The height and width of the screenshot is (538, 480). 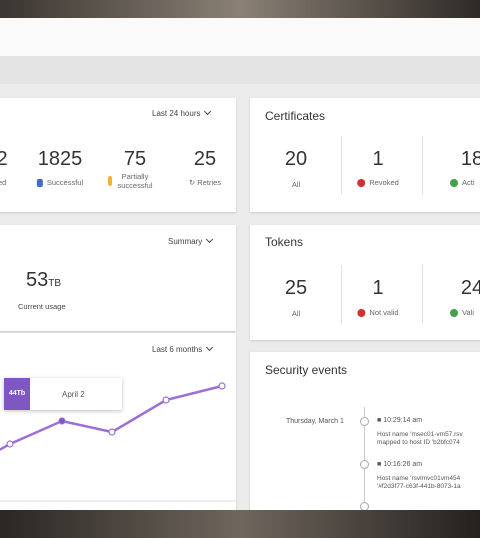 What do you see at coordinates (240, 37) in the screenshot?
I see `browser-bar` at bounding box center [240, 37].